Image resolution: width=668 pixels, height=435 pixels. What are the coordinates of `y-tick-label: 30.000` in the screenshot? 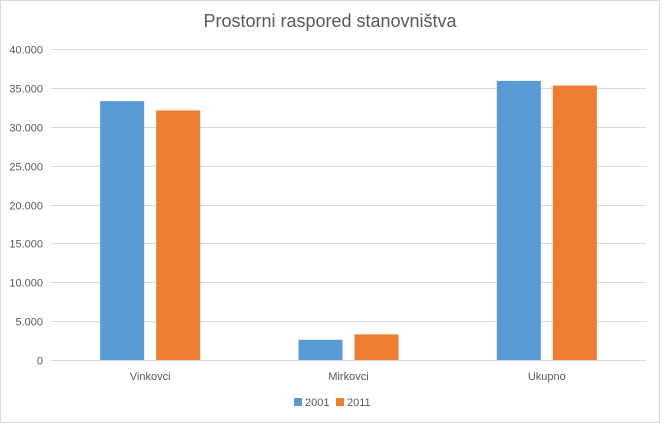 It's located at (26, 129).